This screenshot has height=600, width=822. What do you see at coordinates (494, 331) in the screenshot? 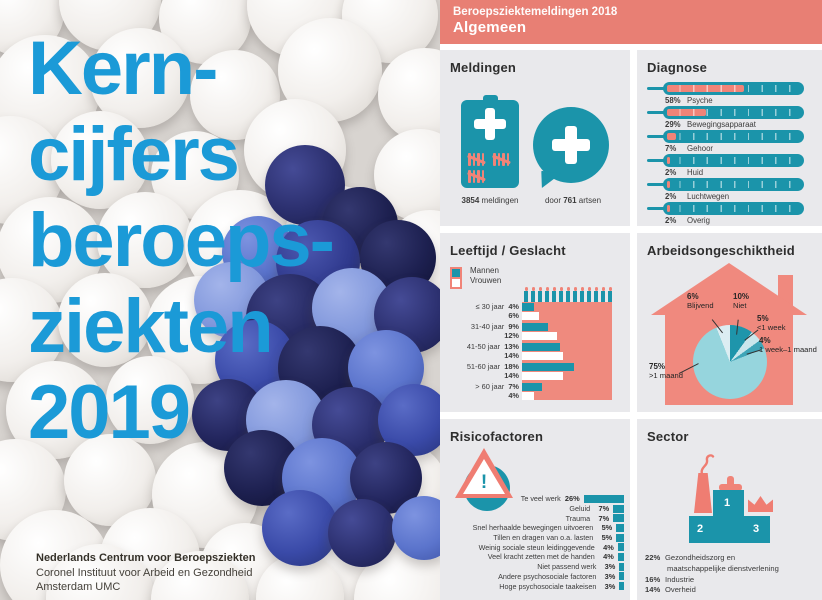
I see `age-group-label: 31-40 jaar 9% 12%` at bounding box center [494, 331].